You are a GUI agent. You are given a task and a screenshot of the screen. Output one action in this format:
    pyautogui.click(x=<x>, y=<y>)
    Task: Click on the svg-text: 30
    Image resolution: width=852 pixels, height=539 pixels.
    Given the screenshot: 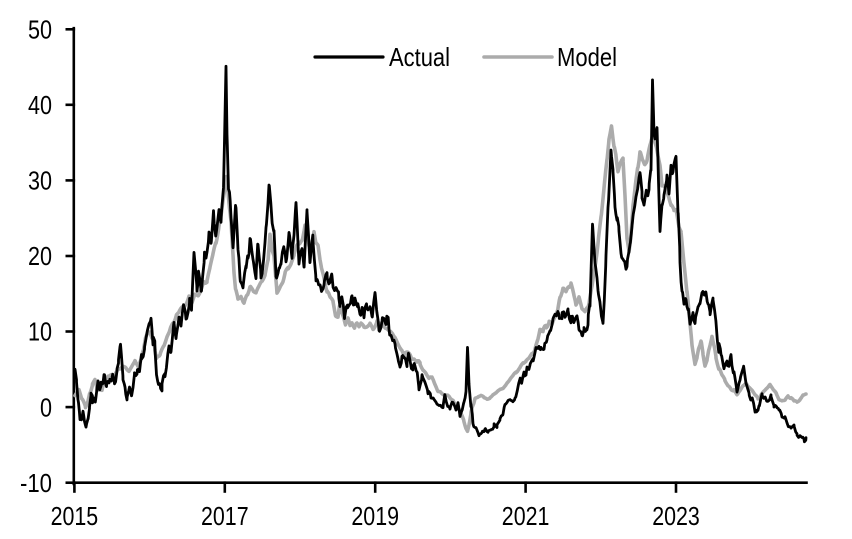 What is the action you would take?
    pyautogui.click(x=40, y=181)
    